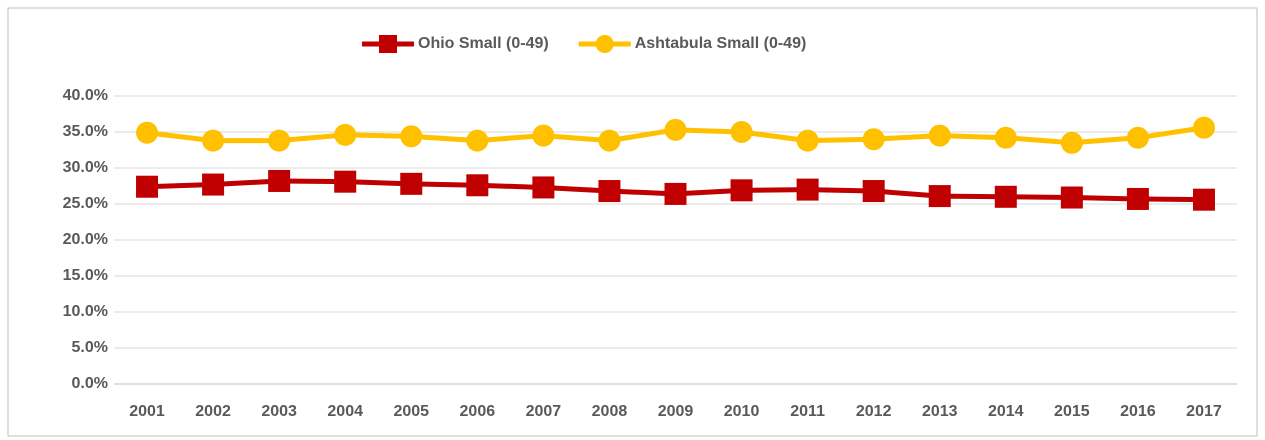 Image resolution: width=1265 pixels, height=440 pixels. Describe the element at coordinates (676, 411) in the screenshot. I see `x-tick-label: 2009` at that location.